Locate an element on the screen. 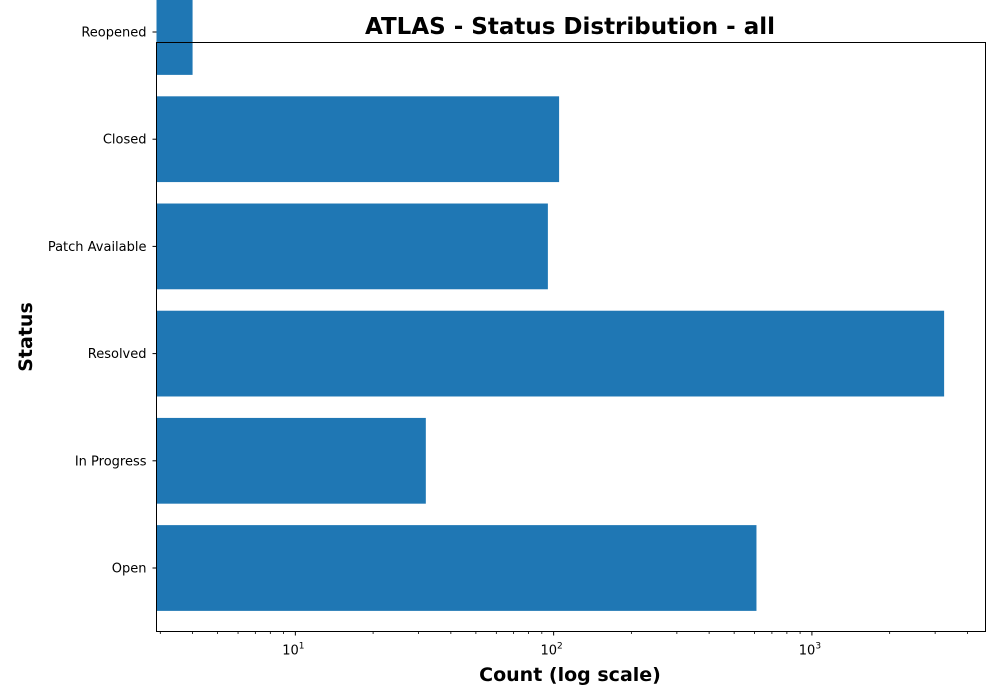 This screenshot has height=700, width=1000. bar-resolved is located at coordinates (550, 353).